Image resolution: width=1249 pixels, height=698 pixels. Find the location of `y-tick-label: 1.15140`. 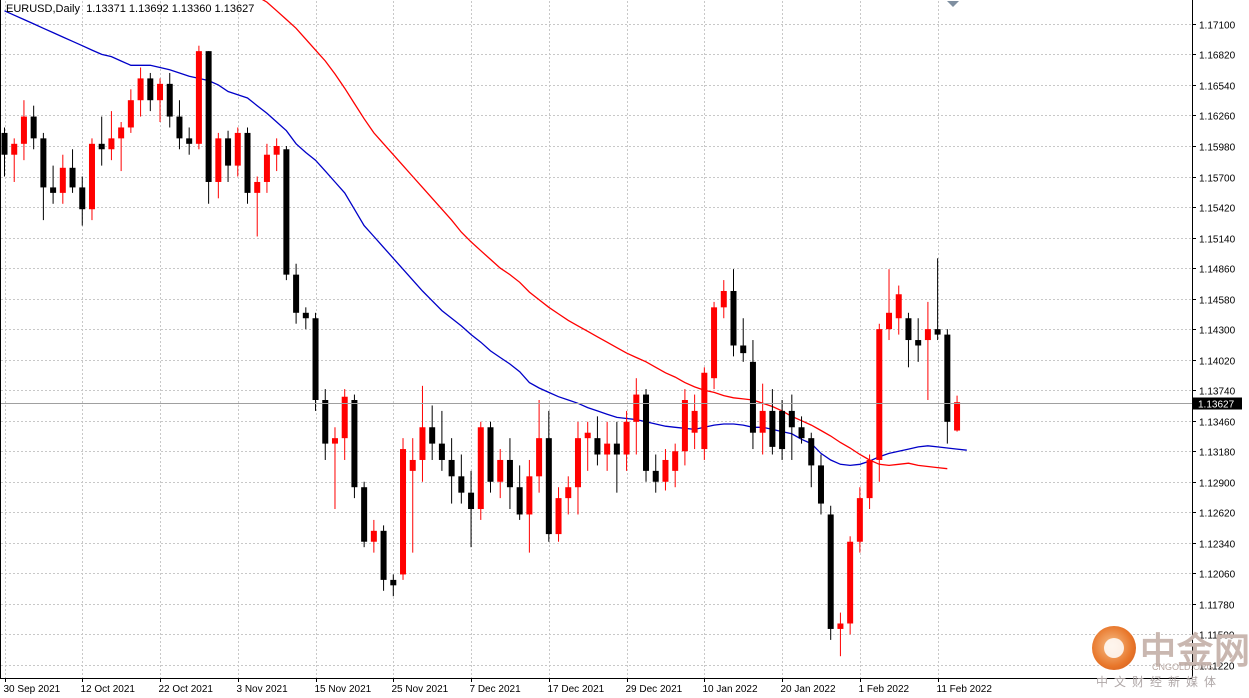

y-tick-label: 1.15140 is located at coordinates (1217, 240).